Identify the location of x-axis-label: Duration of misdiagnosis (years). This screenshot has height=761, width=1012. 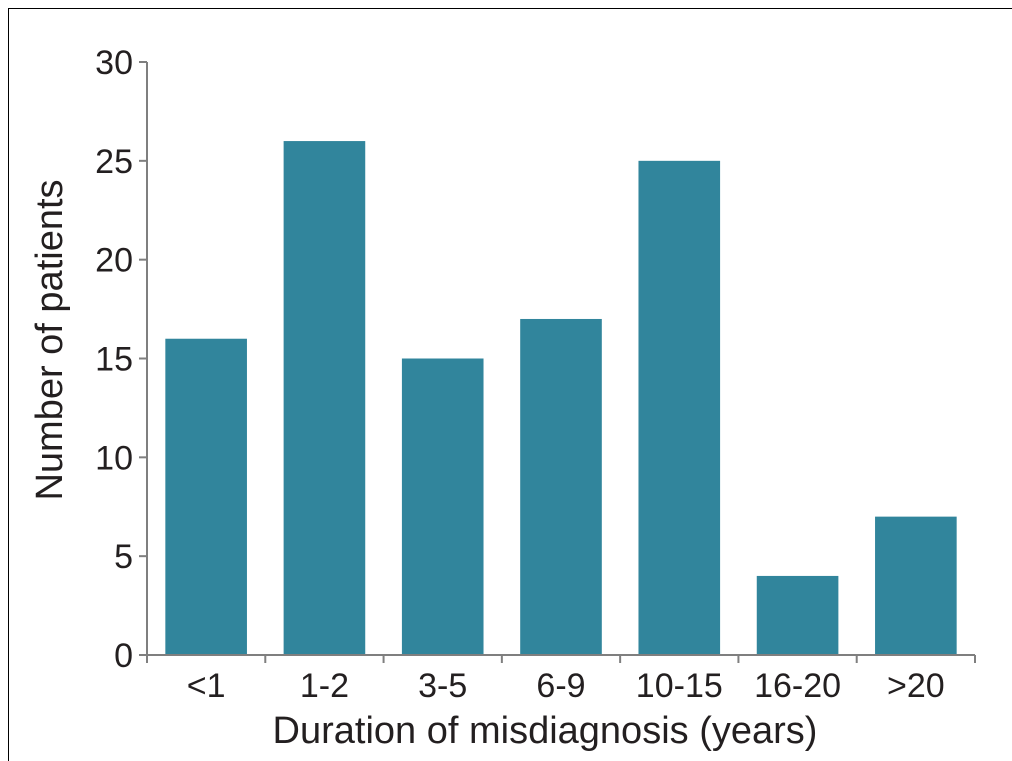
(545, 731).